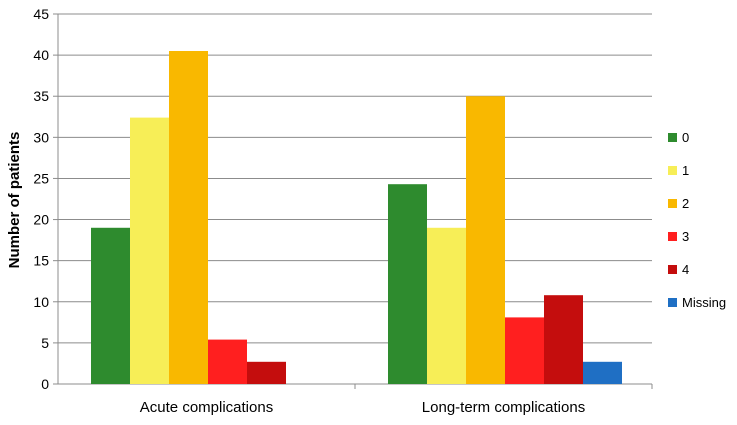 The height and width of the screenshot is (425, 737). What do you see at coordinates (602, 372) in the screenshot?
I see `bar-long-term-missing` at bounding box center [602, 372].